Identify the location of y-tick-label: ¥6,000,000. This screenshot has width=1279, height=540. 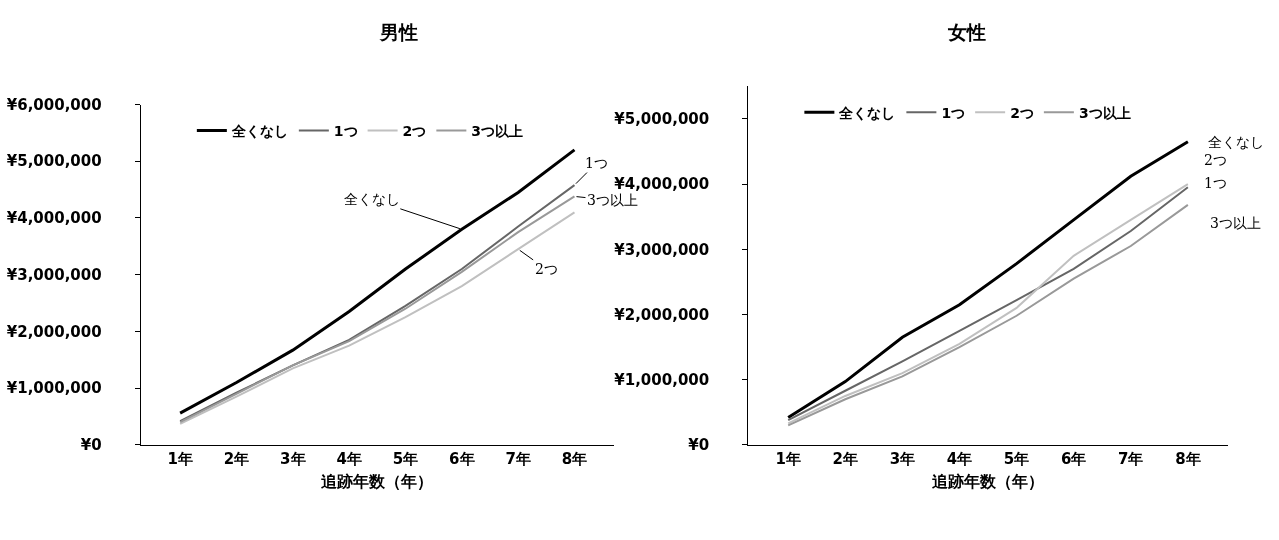
(54, 104).